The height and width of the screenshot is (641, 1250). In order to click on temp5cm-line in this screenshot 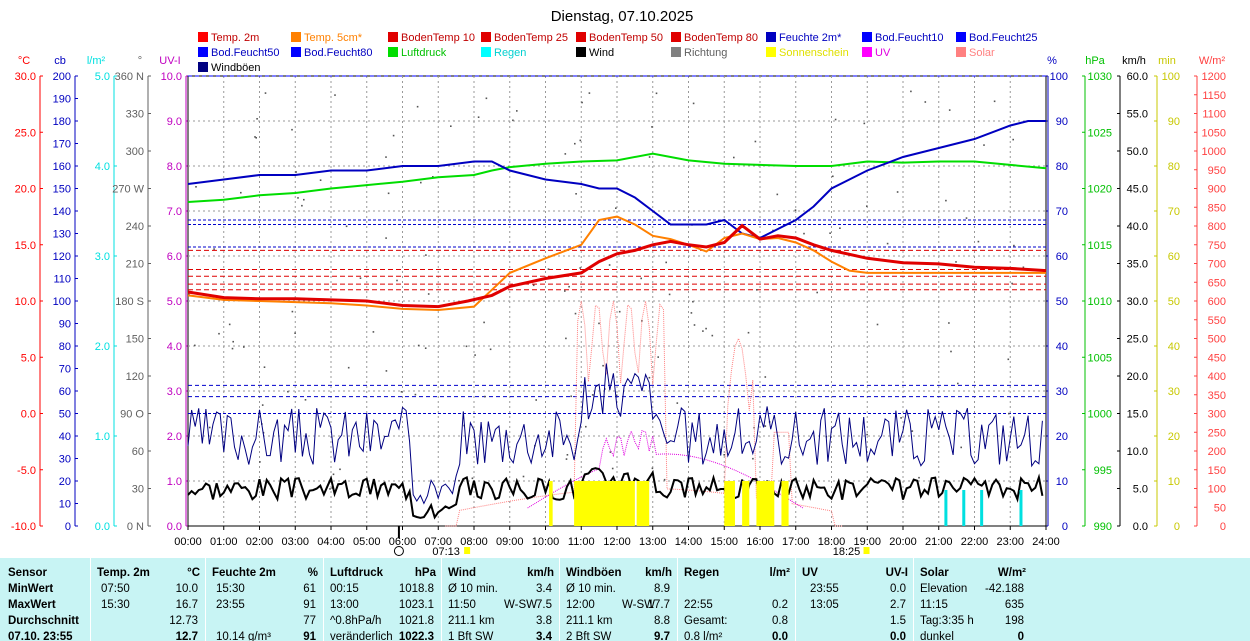, I will do `click(616, 263)`.